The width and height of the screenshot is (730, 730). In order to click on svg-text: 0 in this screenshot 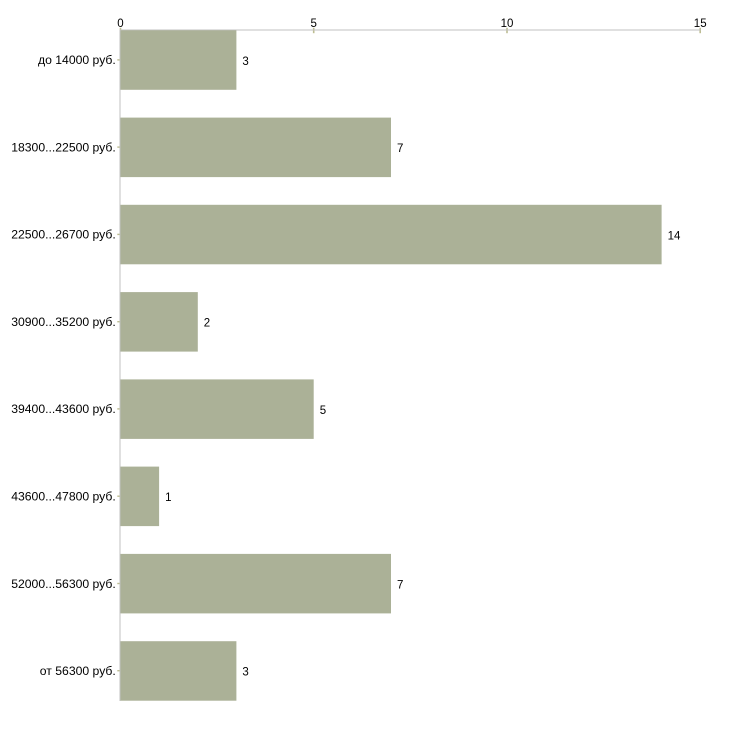, I will do `click(120, 24)`.